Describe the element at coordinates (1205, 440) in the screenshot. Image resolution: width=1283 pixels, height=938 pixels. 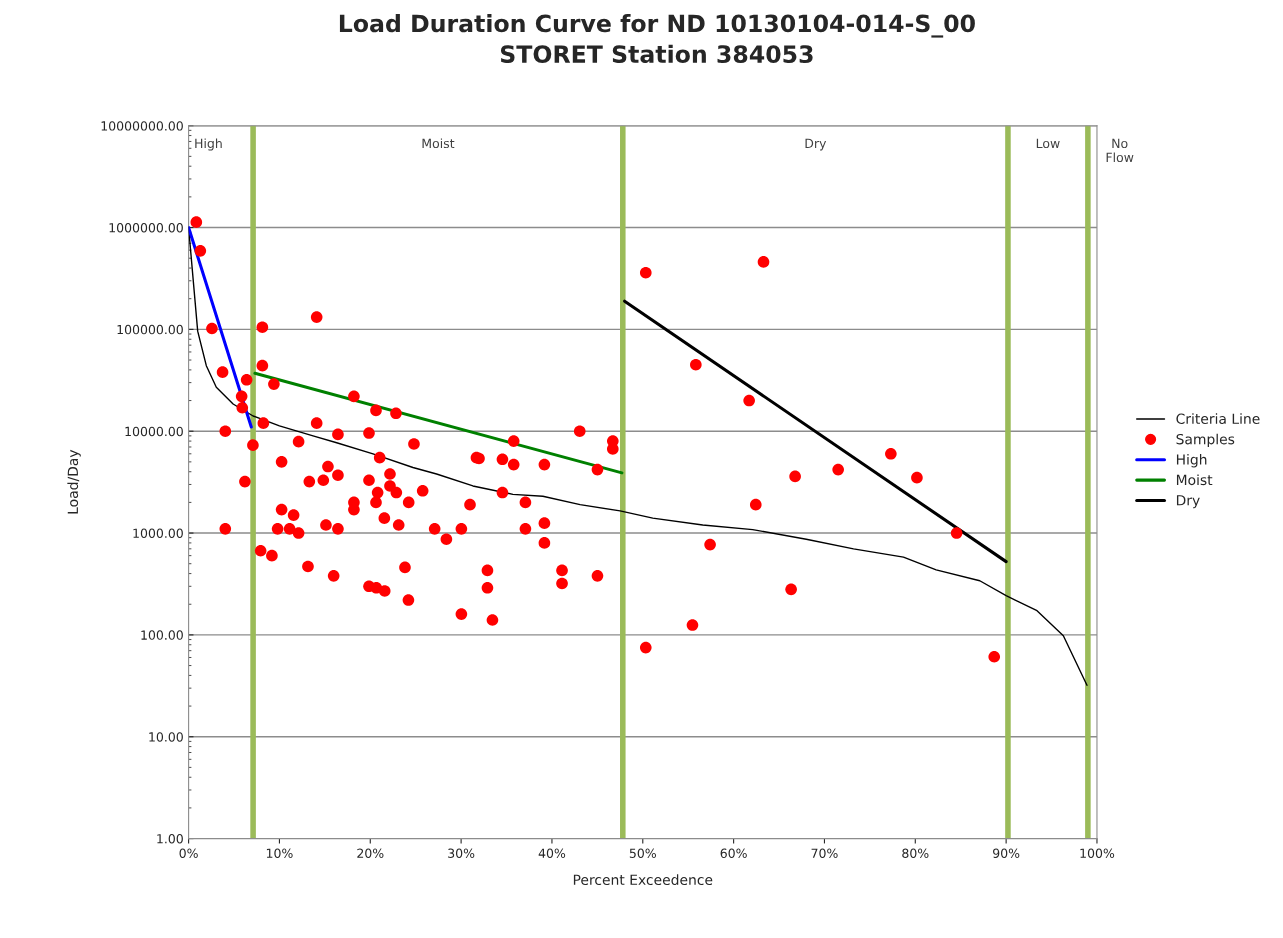
I see `legend-label: Samples` at that location.